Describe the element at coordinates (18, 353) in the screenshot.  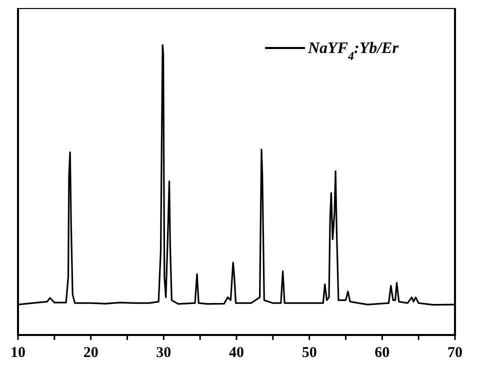
I see `x-tick-label: 10` at that location.